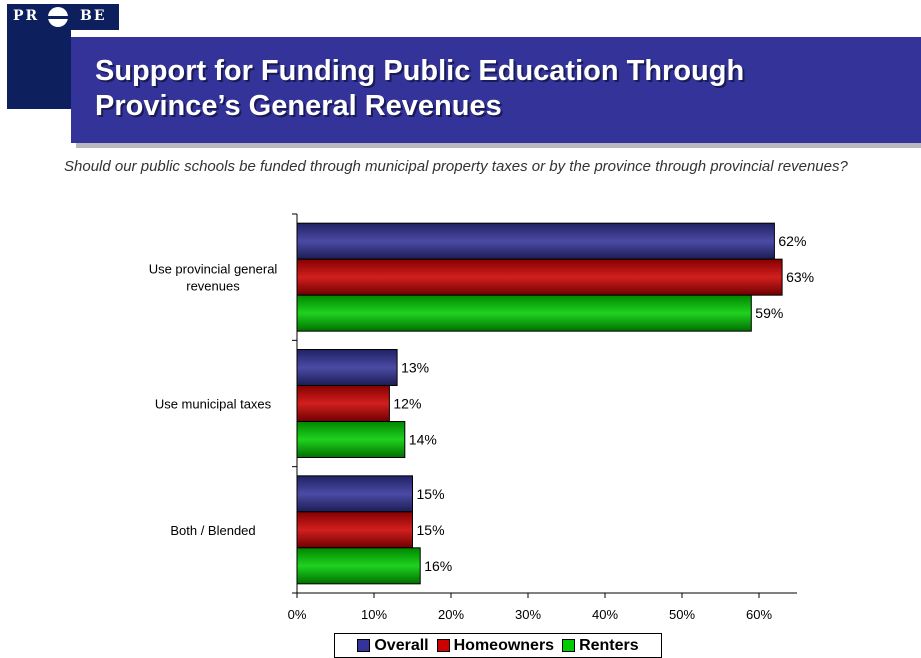  Describe the element at coordinates (800, 277) in the screenshot. I see `data-label: 63%` at that location.